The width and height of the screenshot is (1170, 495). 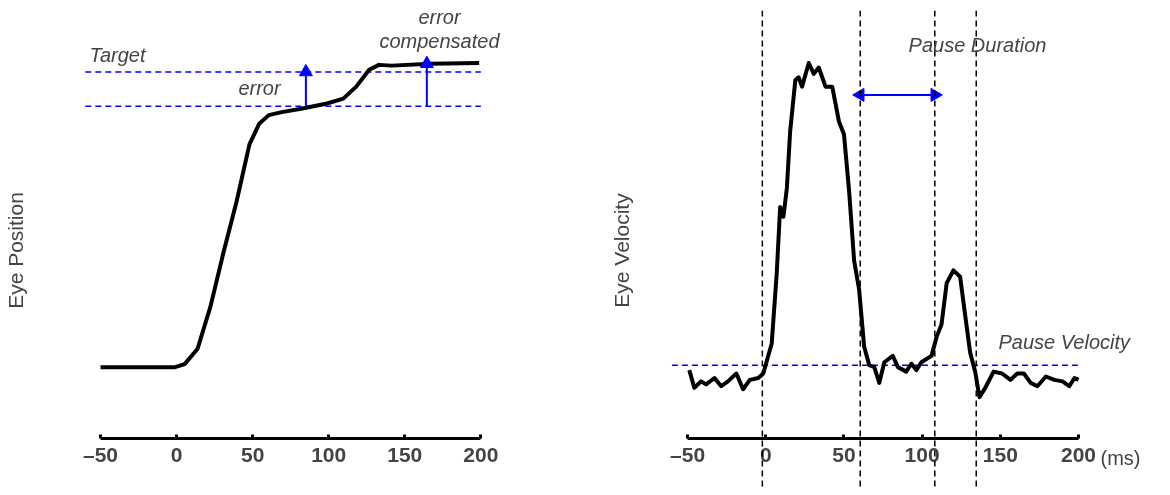 What do you see at coordinates (260, 87) in the screenshot?
I see `annotation: error` at bounding box center [260, 87].